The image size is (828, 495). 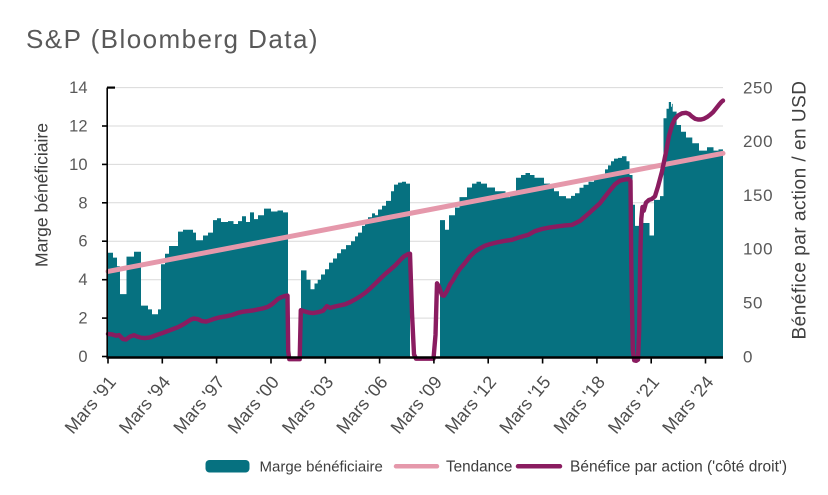 What do you see at coordinates (82, 242) in the screenshot?
I see `svg-text: 6` at bounding box center [82, 242].